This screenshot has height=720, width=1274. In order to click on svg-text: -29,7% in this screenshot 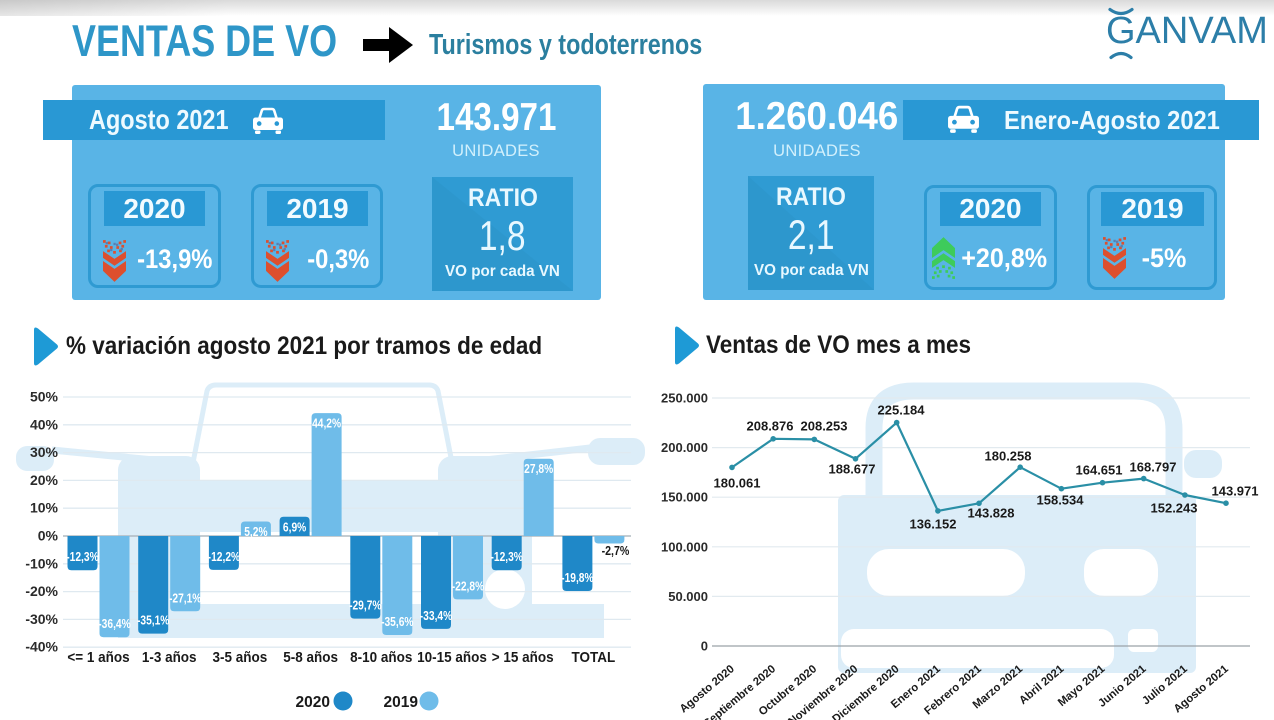, I will do `click(365, 606)`.